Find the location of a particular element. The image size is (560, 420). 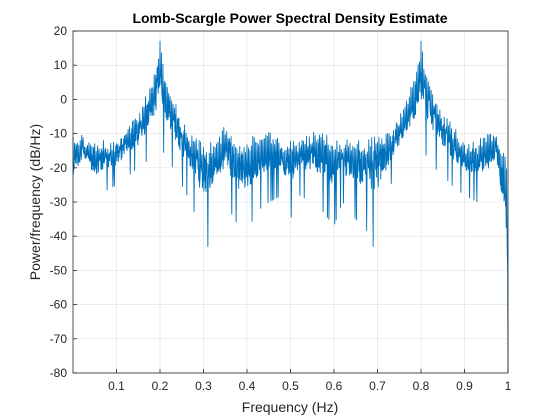

y-tick-label: -80 is located at coordinates (59, 373).